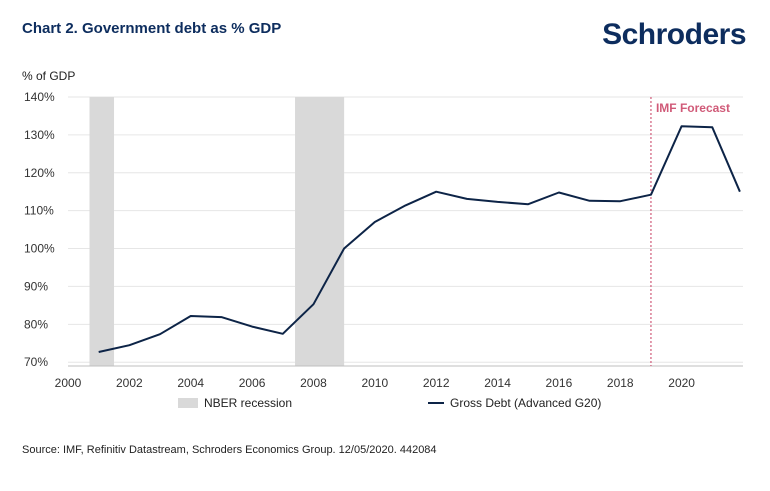 The width and height of the screenshot is (770, 491). What do you see at coordinates (49, 76) in the screenshot?
I see `y-axis-label: % of GDP` at bounding box center [49, 76].